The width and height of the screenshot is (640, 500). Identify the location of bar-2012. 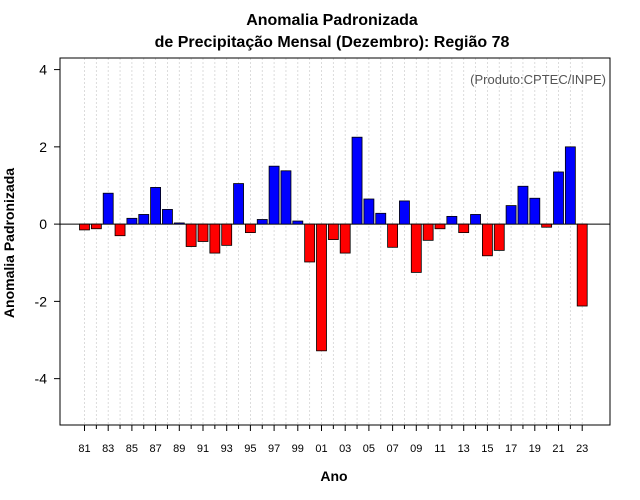
(452, 220).